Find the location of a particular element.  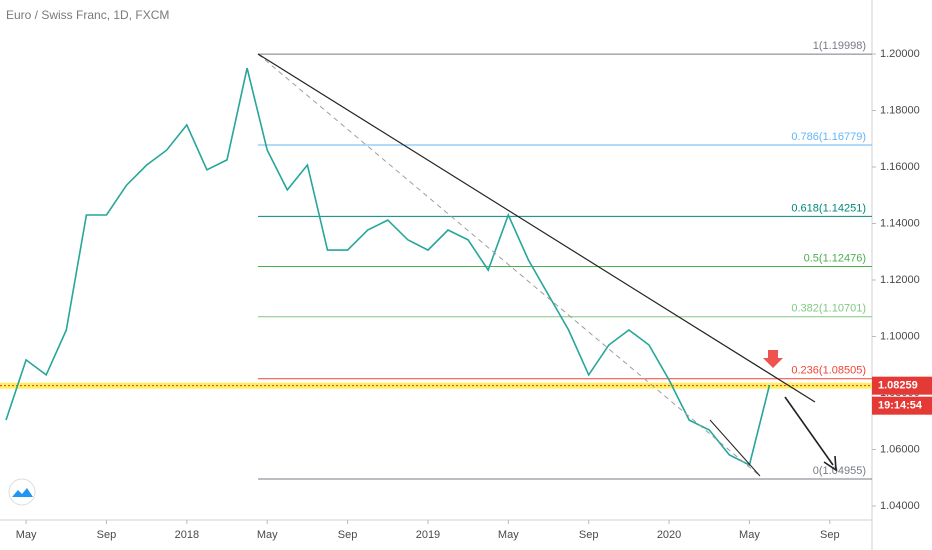

price-tag is located at coordinates (902, 385).